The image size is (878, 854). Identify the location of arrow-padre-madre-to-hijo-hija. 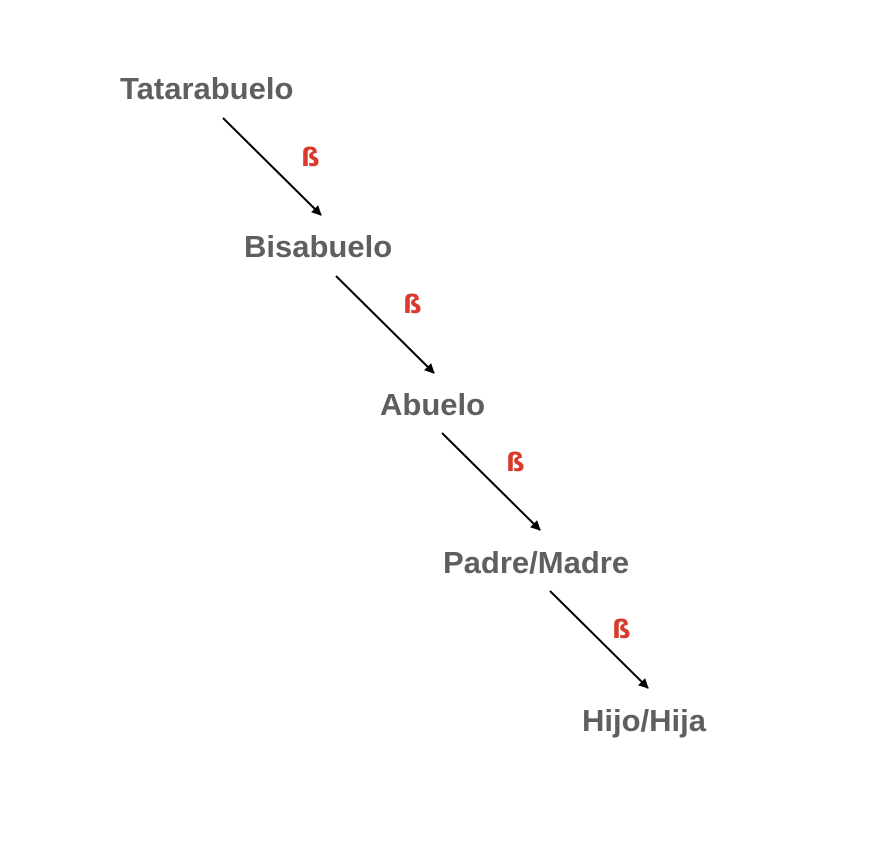
(599, 639).